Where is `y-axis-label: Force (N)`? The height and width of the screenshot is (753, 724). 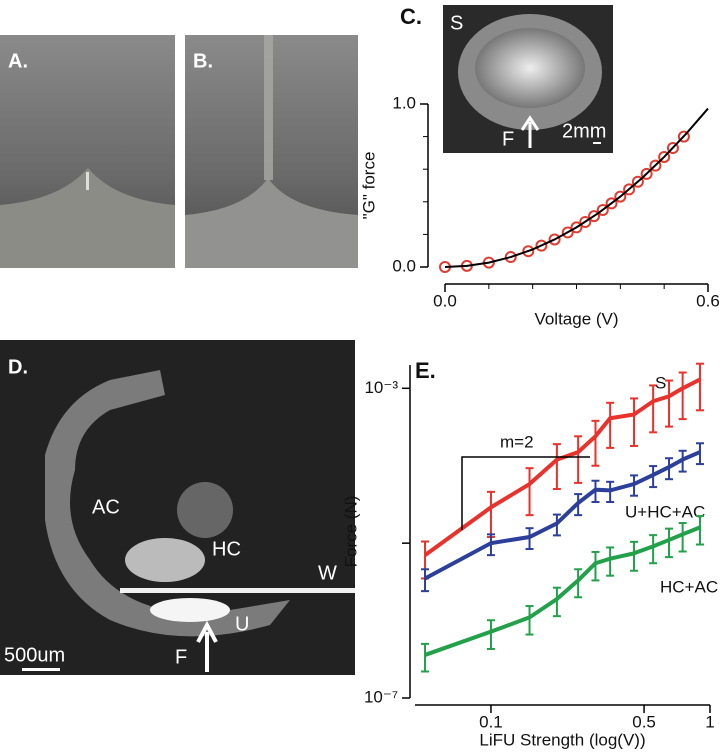 y-axis-label: Force (N) is located at coordinates (350, 532).